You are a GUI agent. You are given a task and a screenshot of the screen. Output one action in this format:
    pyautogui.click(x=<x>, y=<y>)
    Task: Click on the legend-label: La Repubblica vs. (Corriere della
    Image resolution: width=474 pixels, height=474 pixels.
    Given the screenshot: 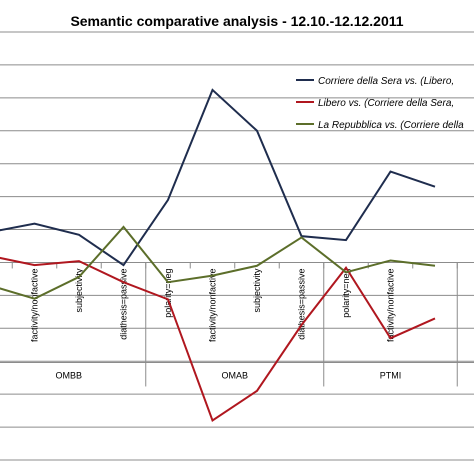 What is the action you would take?
    pyautogui.click(x=391, y=125)
    